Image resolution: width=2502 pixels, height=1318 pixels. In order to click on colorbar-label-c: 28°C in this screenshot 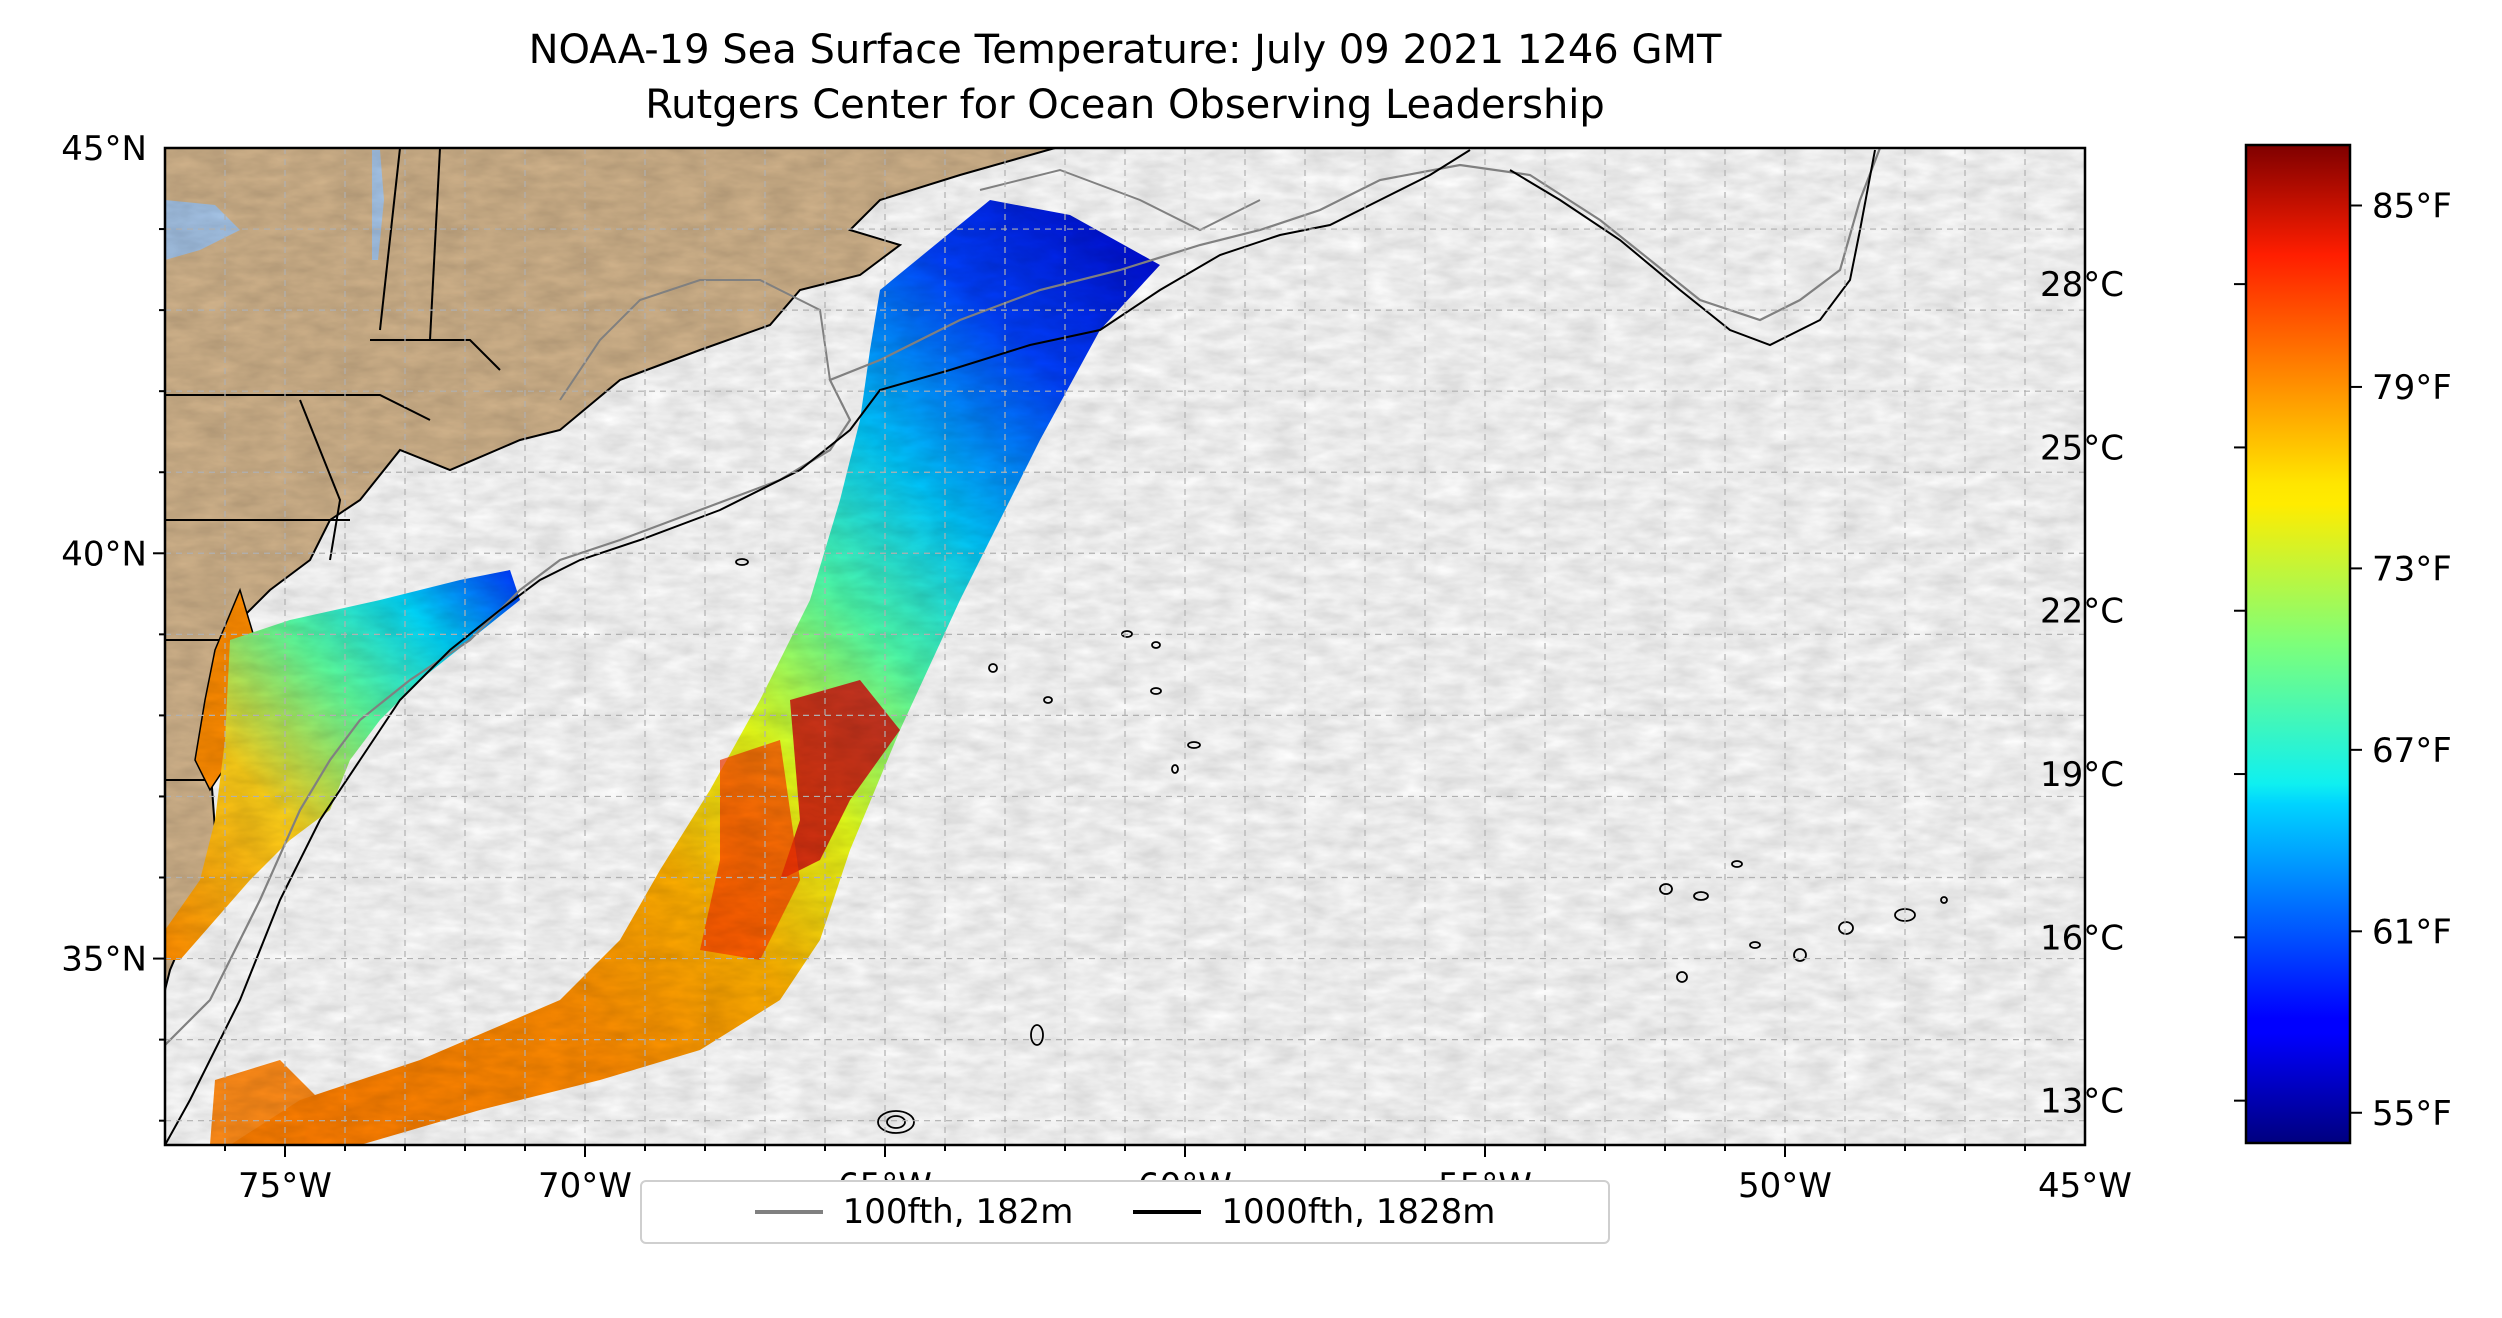, I will do `click(2082, 285)`.